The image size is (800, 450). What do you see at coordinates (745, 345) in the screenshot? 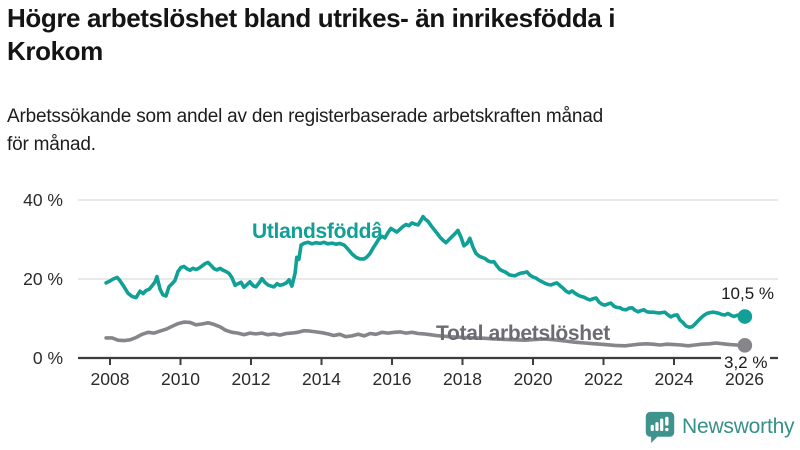
I see `end-dot-total-arbetsl-shet` at bounding box center [745, 345].